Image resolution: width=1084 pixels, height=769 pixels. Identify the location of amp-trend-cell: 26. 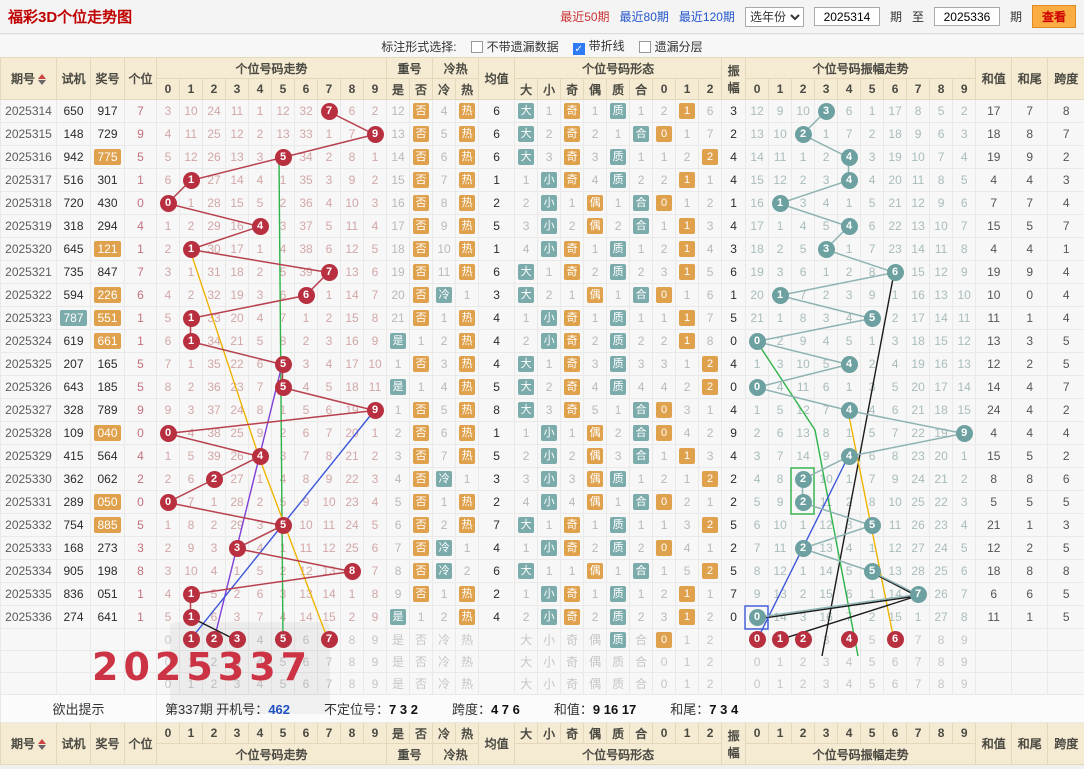
(918, 525).